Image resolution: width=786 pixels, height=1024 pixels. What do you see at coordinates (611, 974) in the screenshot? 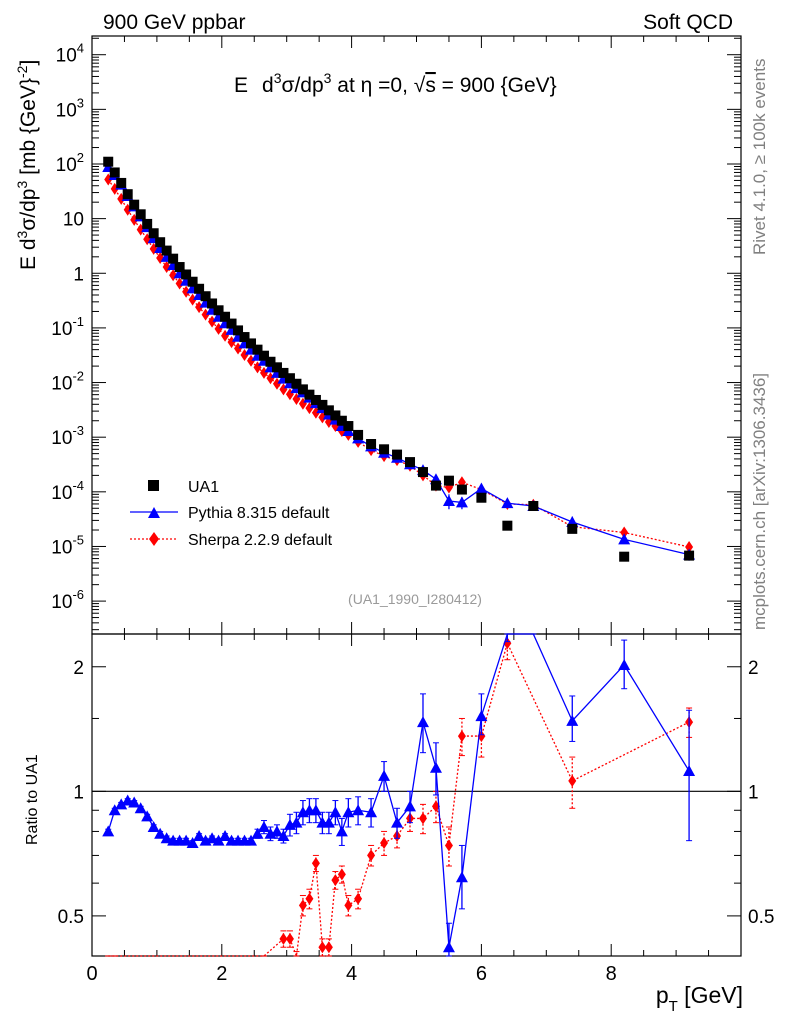
I see `x-tick-label: 8` at bounding box center [611, 974].